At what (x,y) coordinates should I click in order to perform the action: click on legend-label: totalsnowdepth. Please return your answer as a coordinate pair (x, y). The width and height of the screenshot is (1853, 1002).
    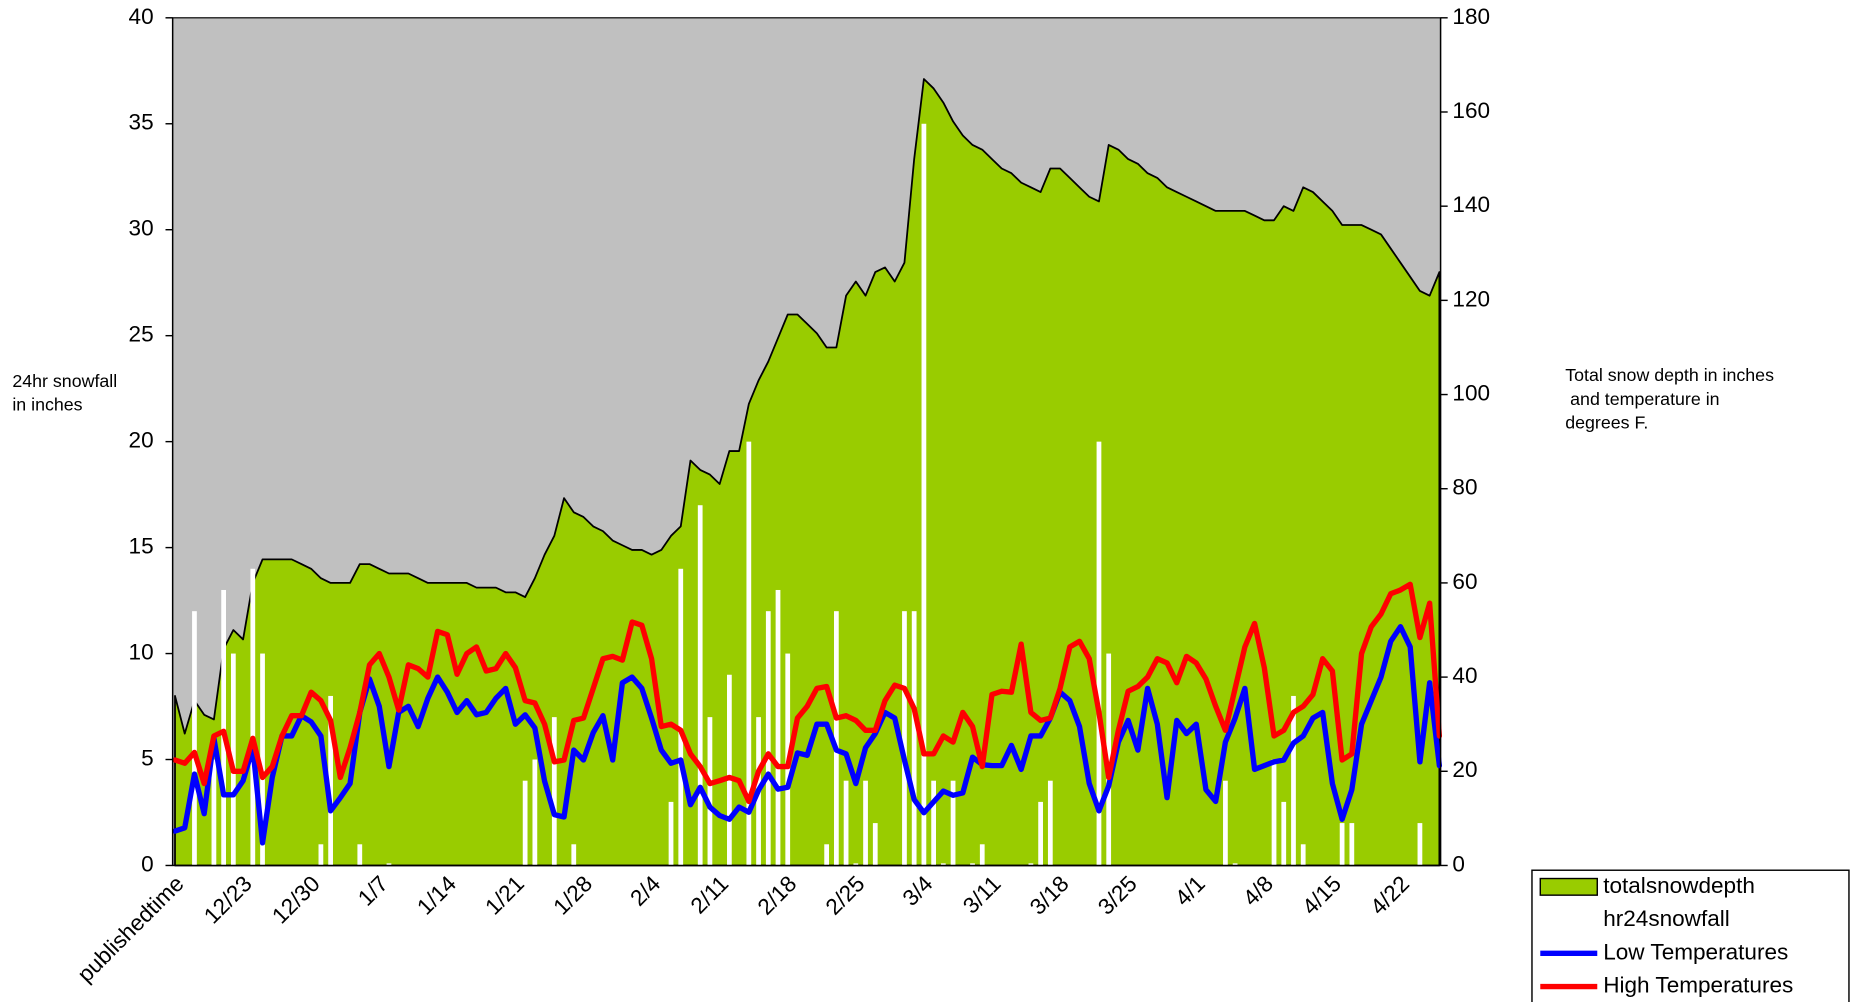
    Looking at the image, I should click on (1679, 885).